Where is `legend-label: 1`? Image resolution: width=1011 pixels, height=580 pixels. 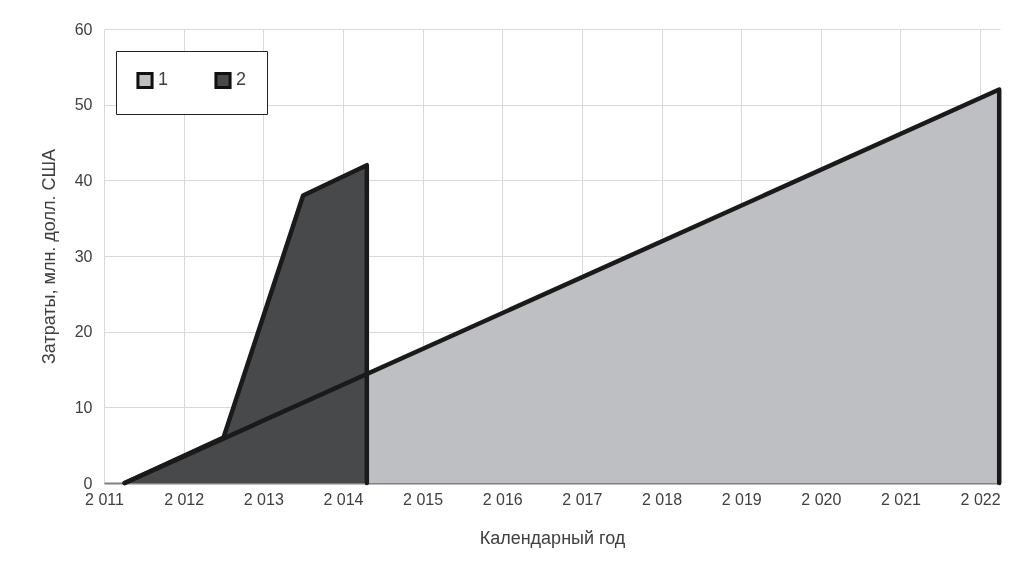
legend-label: 1 is located at coordinates (163, 79).